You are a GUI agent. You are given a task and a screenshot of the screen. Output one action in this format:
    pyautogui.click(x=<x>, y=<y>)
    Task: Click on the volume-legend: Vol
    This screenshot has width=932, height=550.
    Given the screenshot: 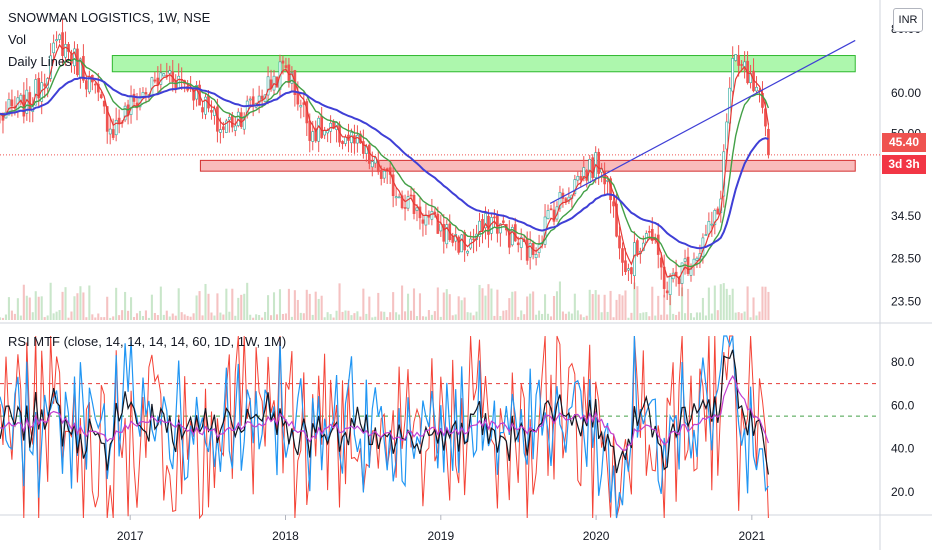 What is the action you would take?
    pyautogui.click(x=17, y=39)
    